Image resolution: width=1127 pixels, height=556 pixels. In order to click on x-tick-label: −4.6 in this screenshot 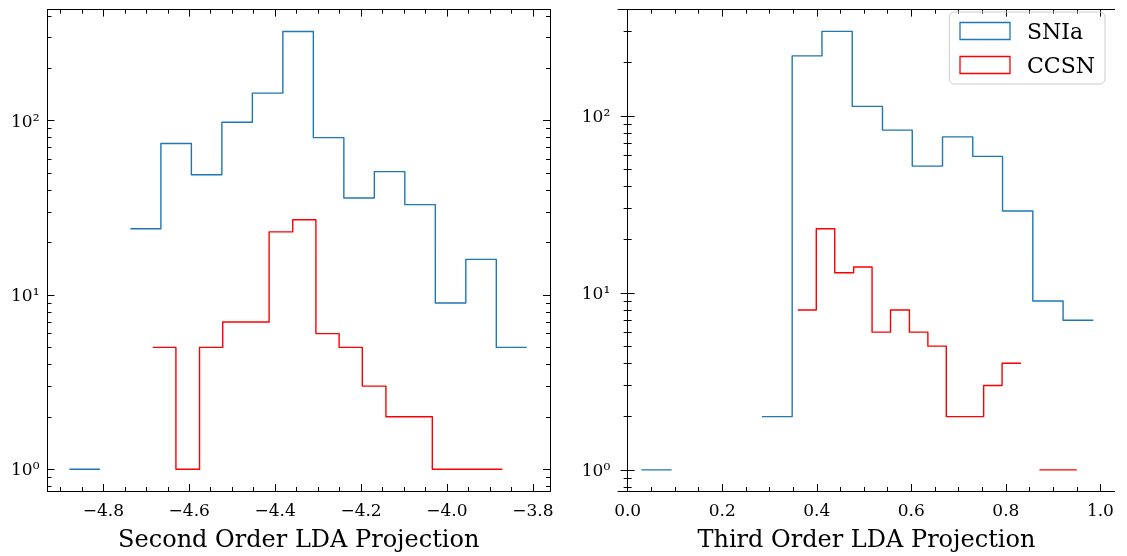, I will do `click(189, 509)`.